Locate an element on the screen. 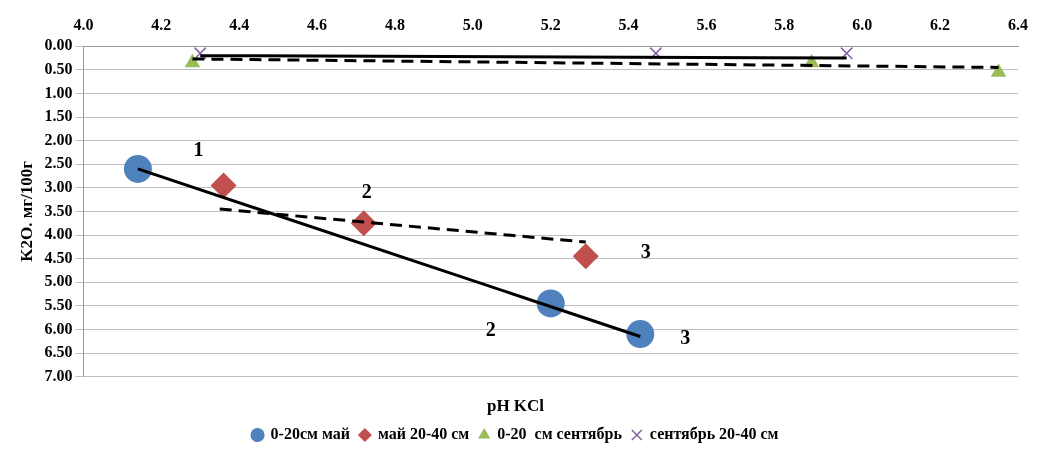 The width and height of the screenshot is (1061, 466). y-tick-label: 7.00 is located at coordinates (58, 375).